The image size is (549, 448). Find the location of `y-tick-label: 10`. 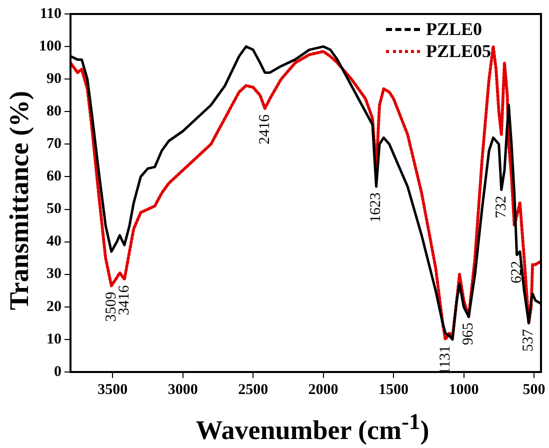

y-tick-label: 10 is located at coordinates (54, 339).